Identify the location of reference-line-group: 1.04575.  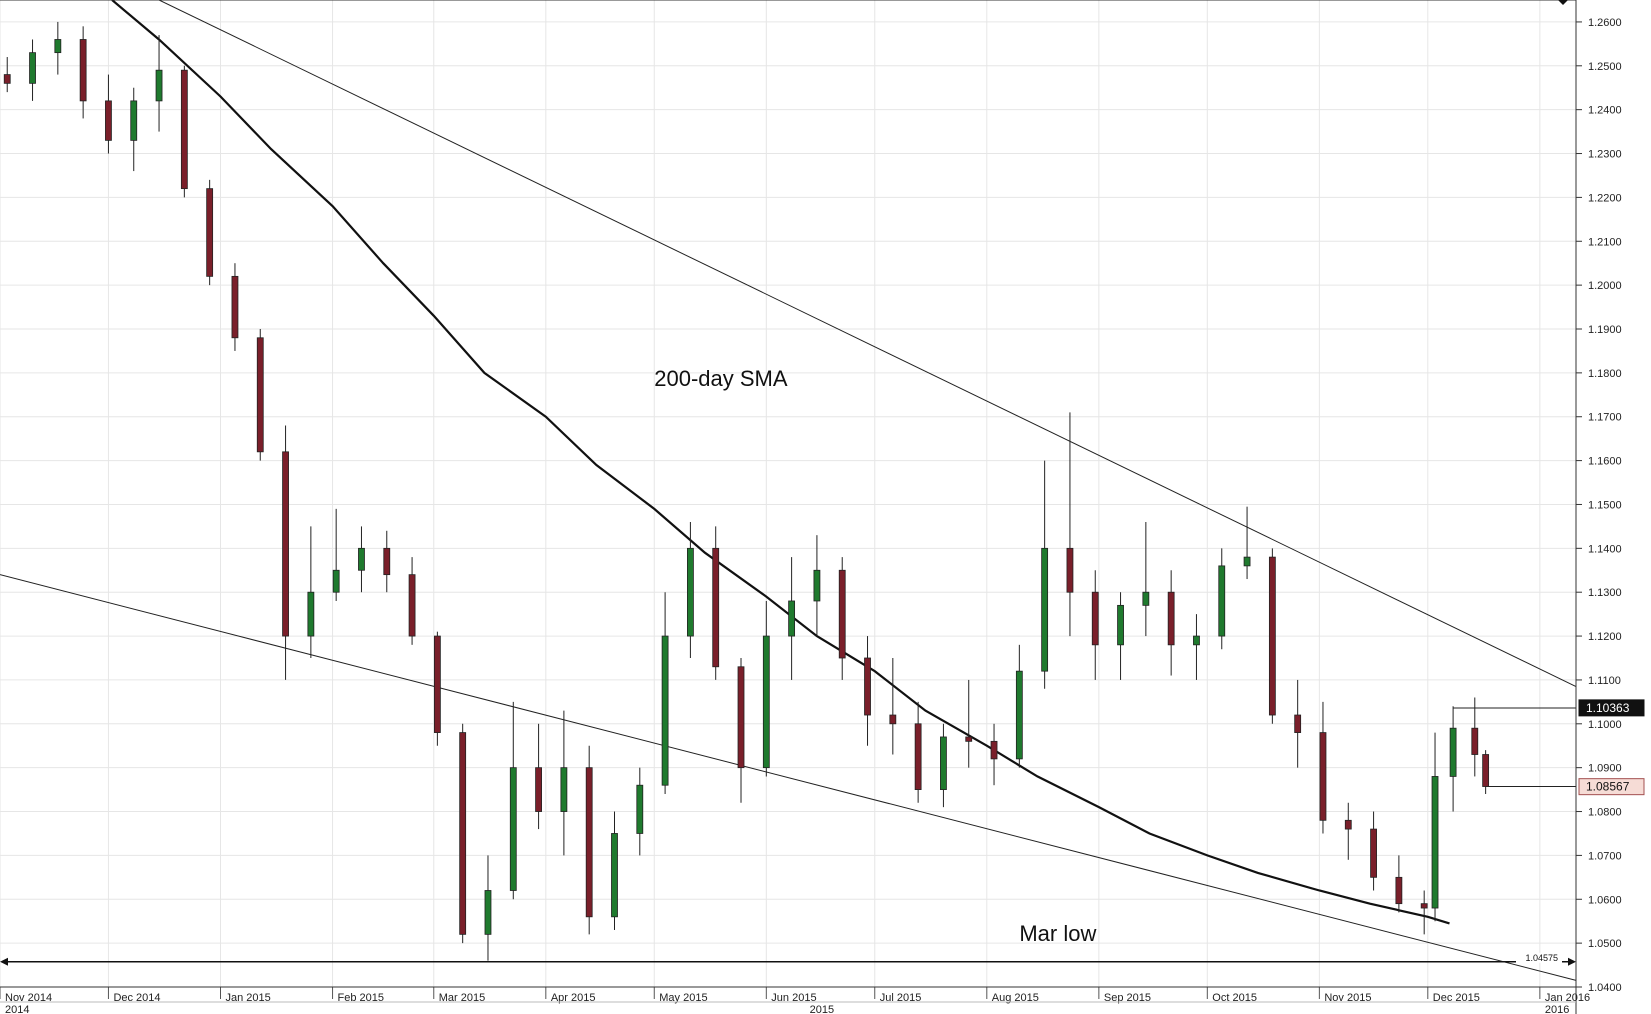
(788, 959).